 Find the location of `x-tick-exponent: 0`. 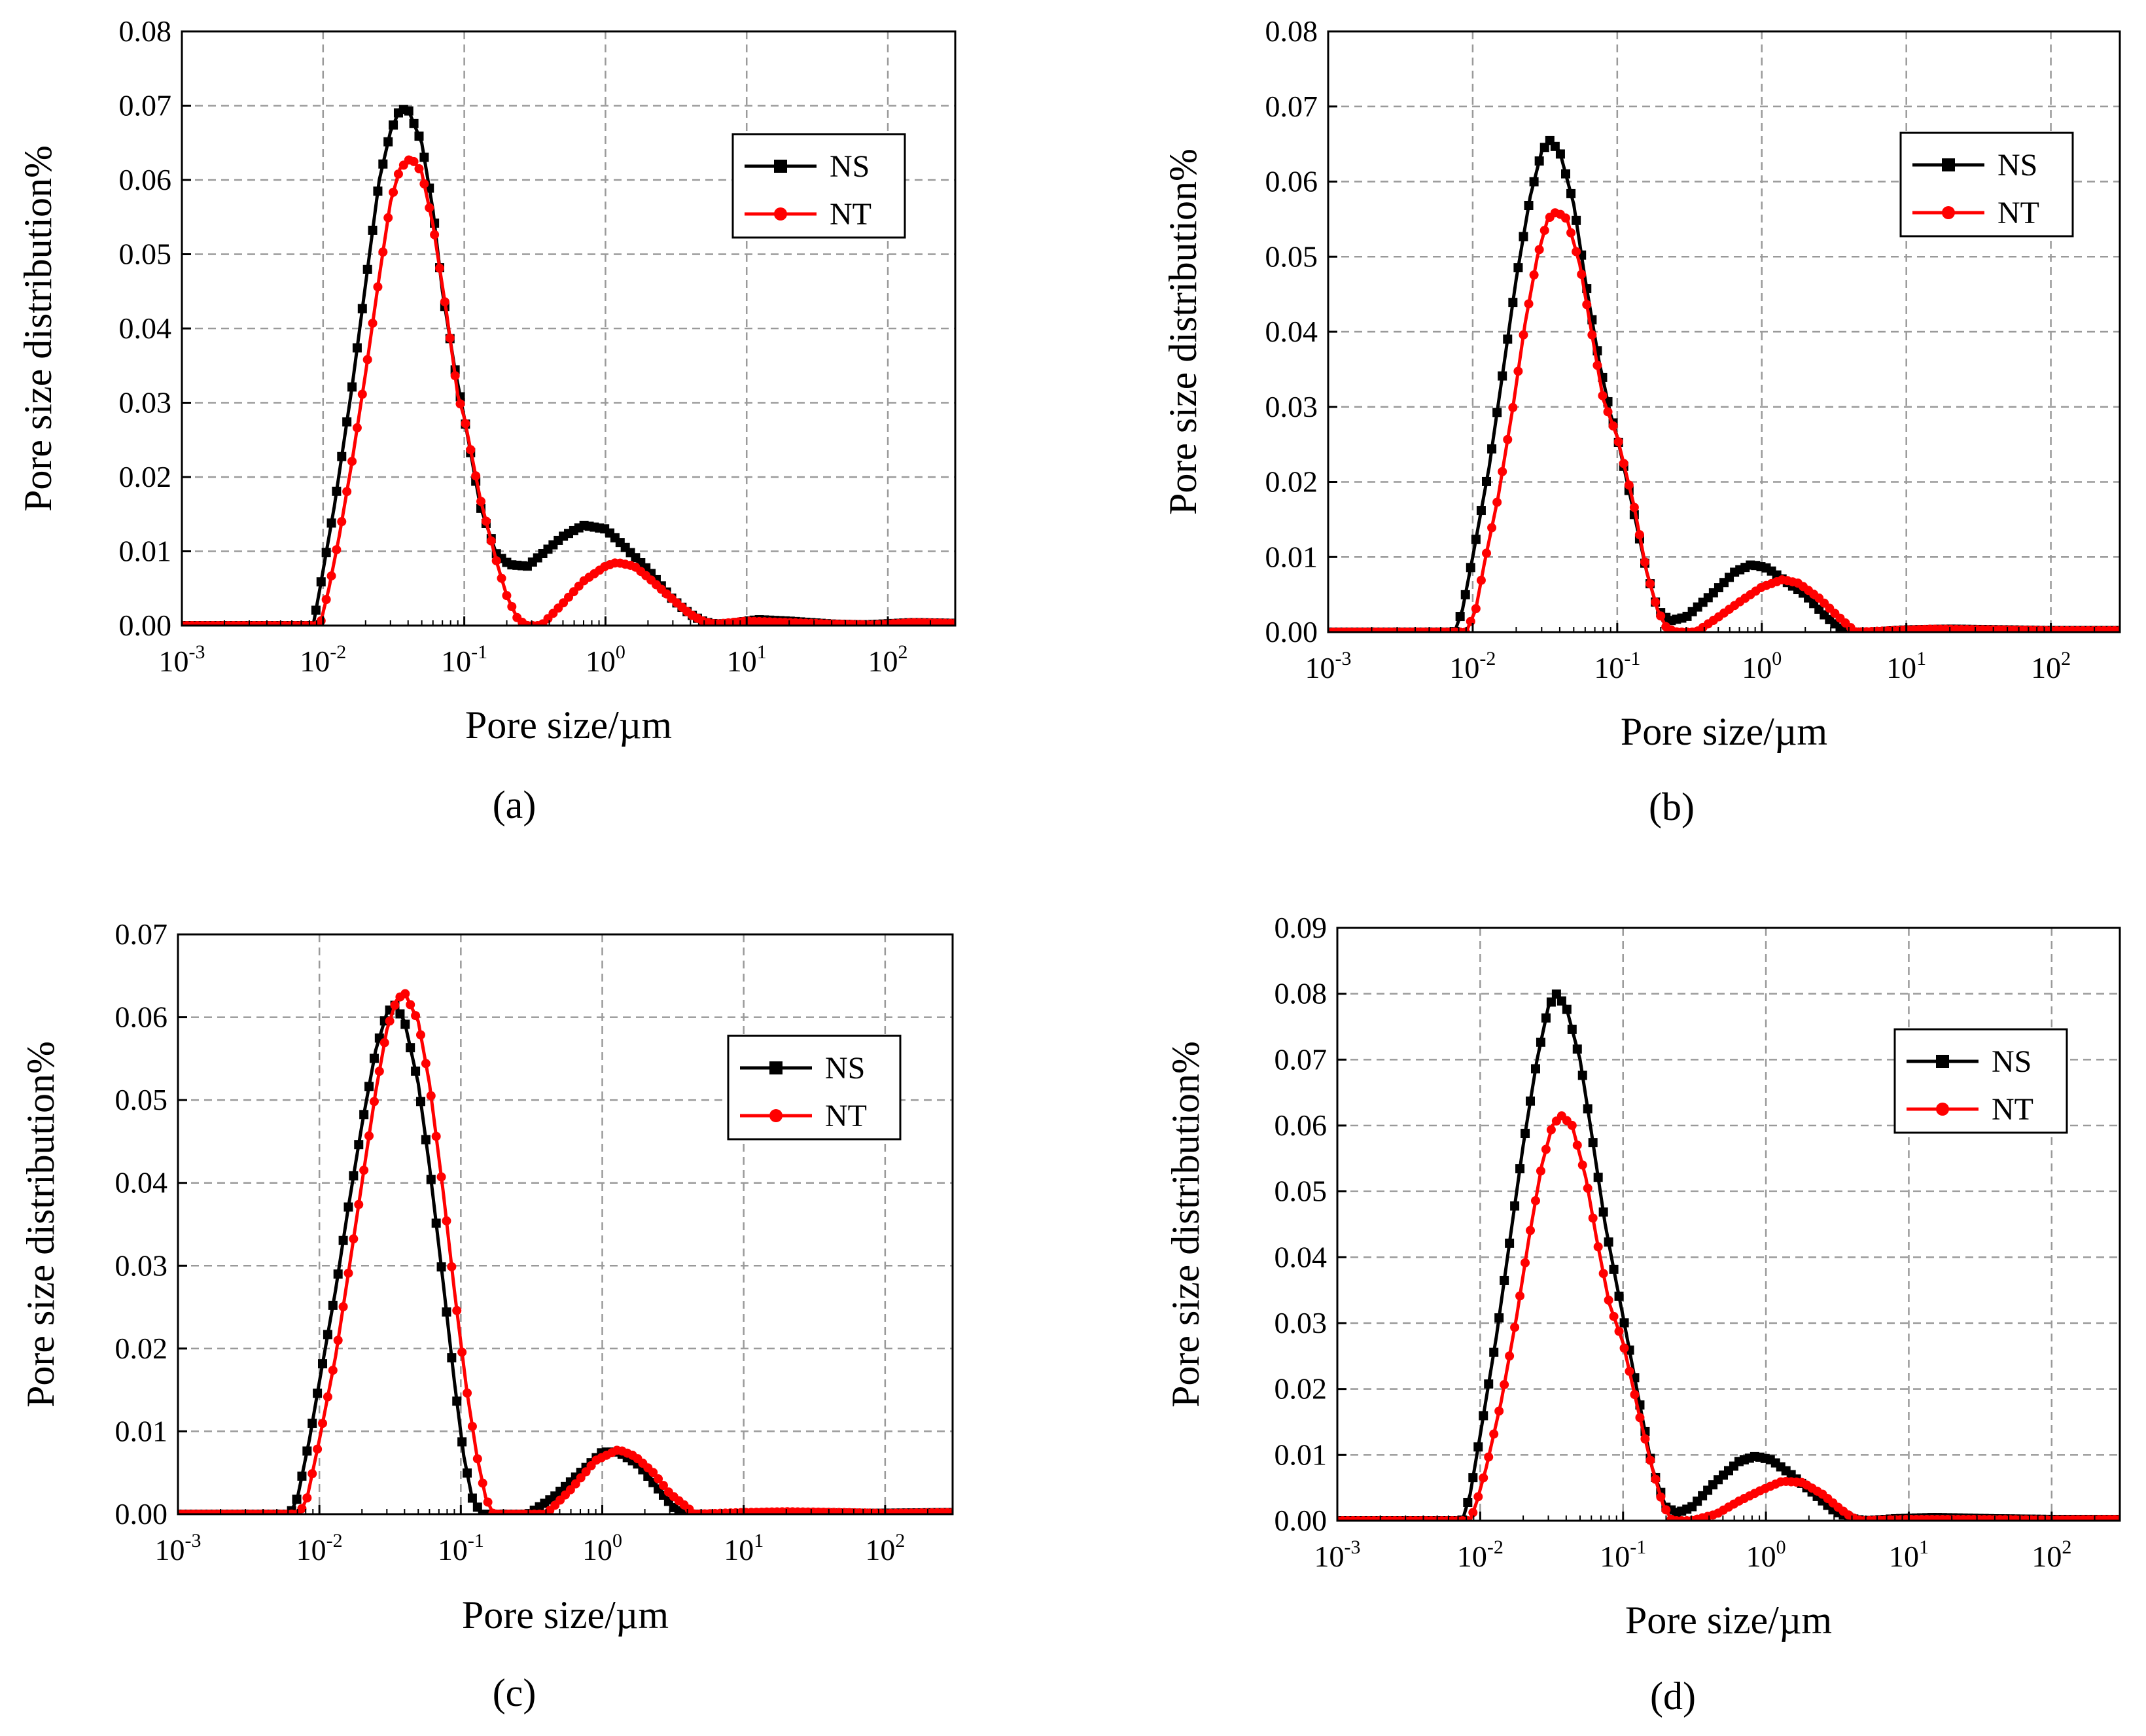

x-tick-exponent: 0 is located at coordinates (617, 1540).